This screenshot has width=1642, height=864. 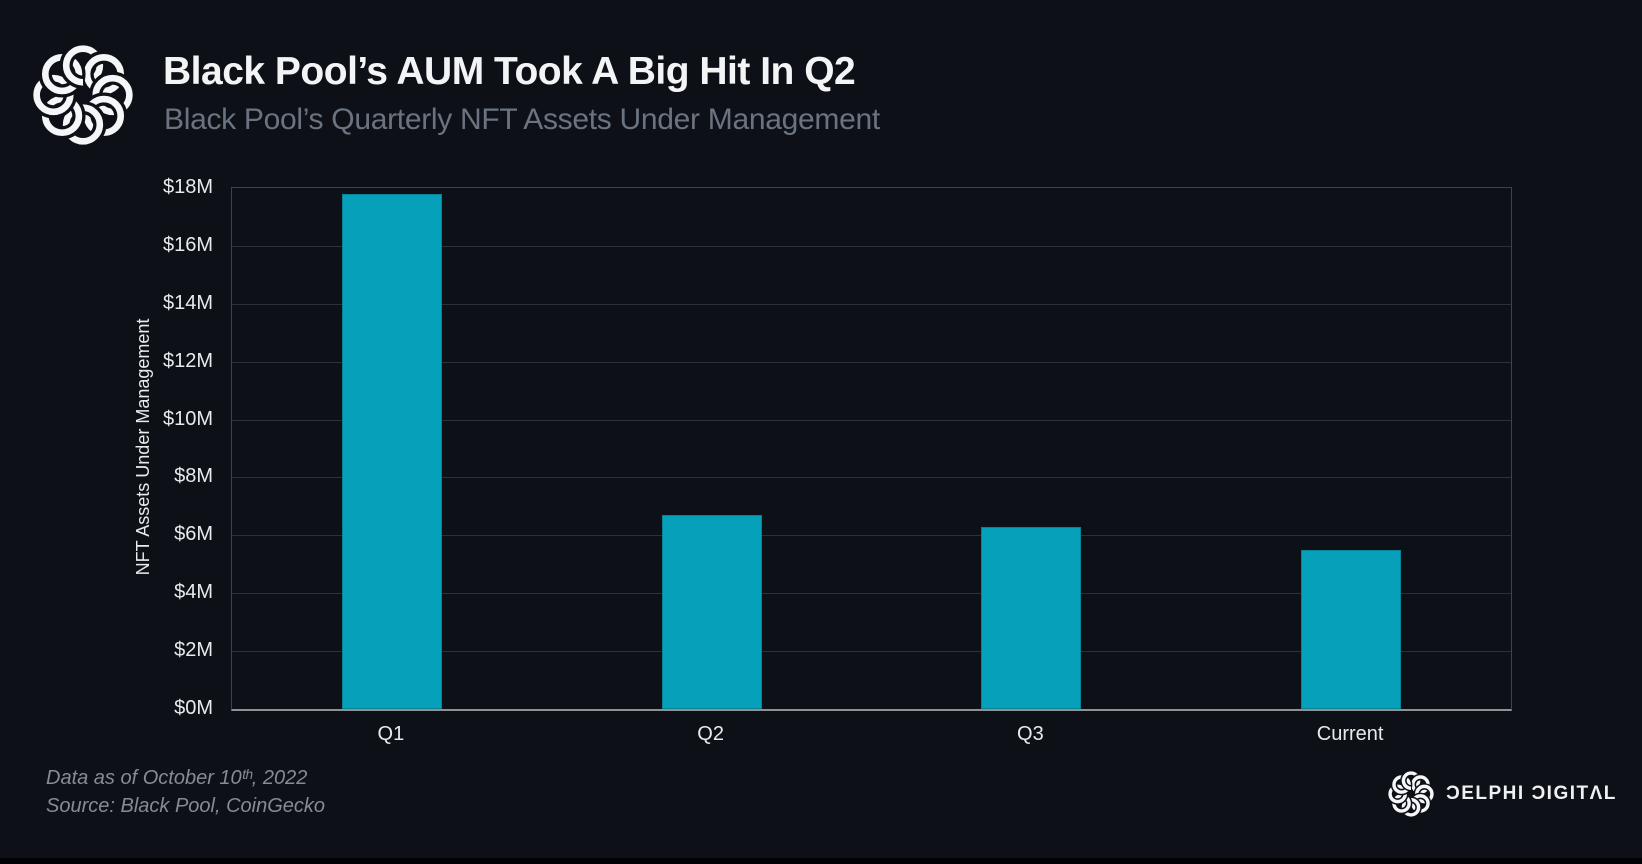 What do you see at coordinates (1351, 629) in the screenshot?
I see `bar-current` at bounding box center [1351, 629].